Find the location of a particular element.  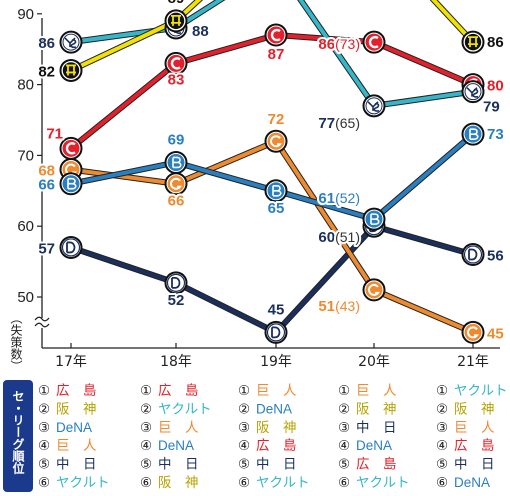

giants-value-label: 72 is located at coordinates (276, 119).